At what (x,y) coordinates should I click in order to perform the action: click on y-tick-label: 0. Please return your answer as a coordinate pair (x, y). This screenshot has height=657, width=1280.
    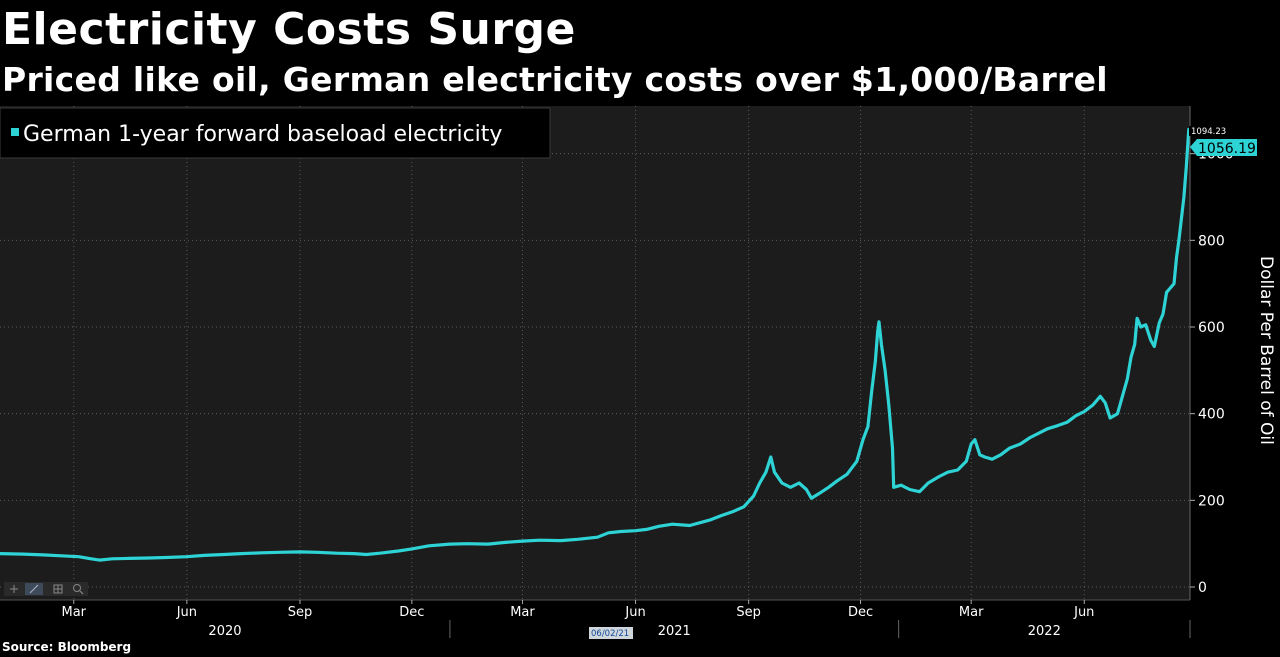
    Looking at the image, I should click on (1202, 588).